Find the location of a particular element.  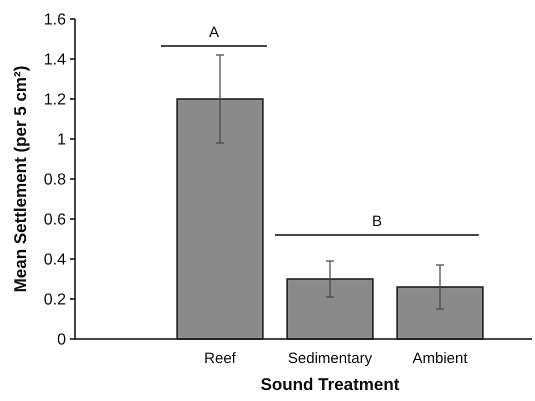

x-axis-title: Sound Treatment is located at coordinates (330, 384).